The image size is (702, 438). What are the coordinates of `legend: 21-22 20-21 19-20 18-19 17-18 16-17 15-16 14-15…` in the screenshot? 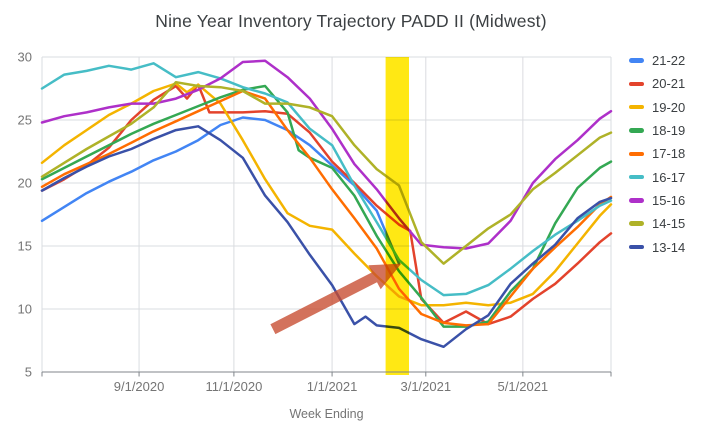 It's located at (657, 154).